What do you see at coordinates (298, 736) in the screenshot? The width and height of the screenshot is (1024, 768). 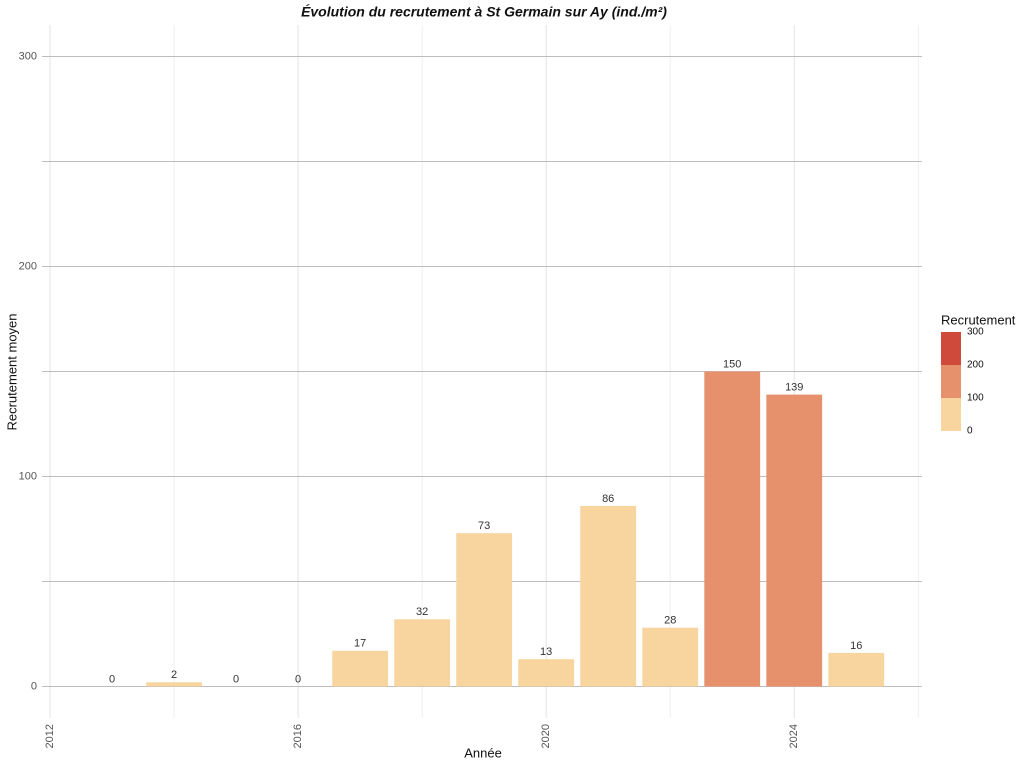 I see `x-tick-label: 2016` at bounding box center [298, 736].